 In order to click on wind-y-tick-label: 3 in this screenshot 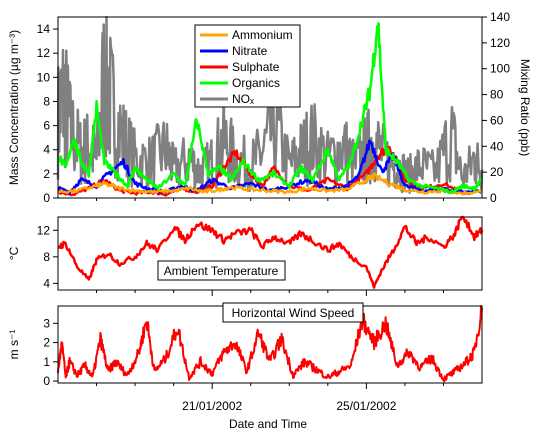, I will do `click(46, 323)`.